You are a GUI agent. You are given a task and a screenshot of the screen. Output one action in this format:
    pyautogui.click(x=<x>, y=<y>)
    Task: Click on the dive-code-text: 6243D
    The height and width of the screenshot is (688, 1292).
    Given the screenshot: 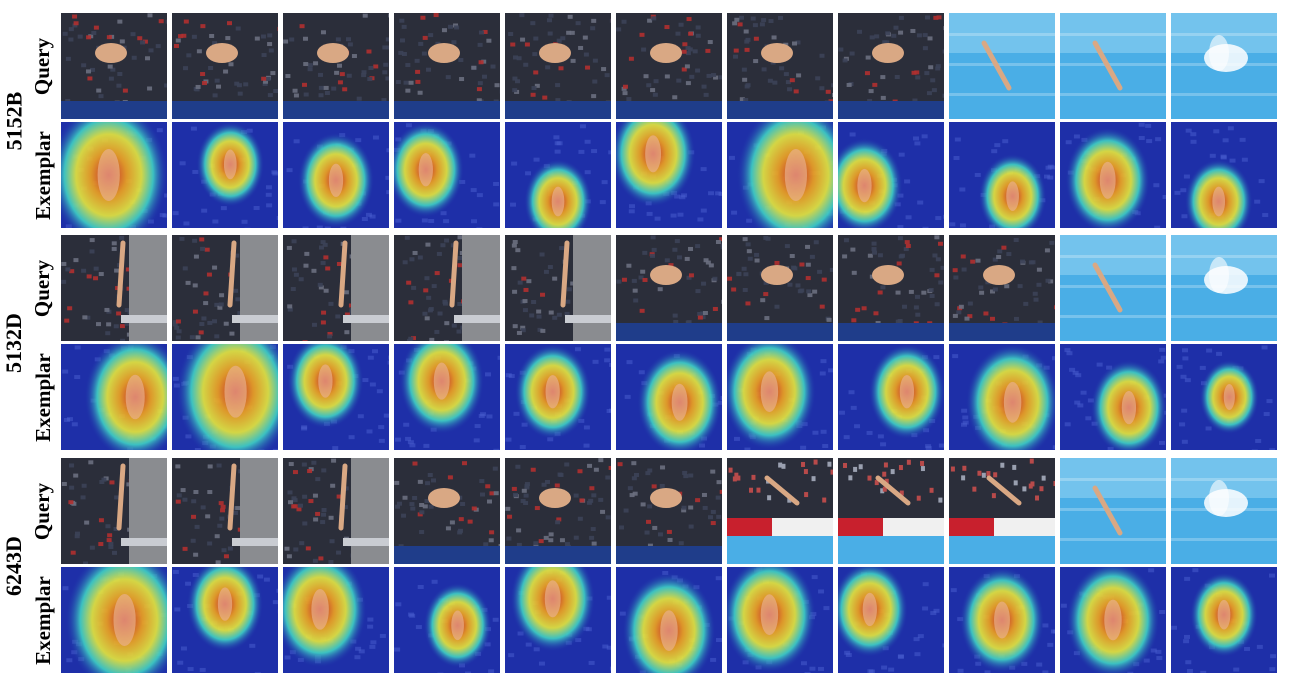 What is the action you would take?
    pyautogui.click(x=14, y=565)
    